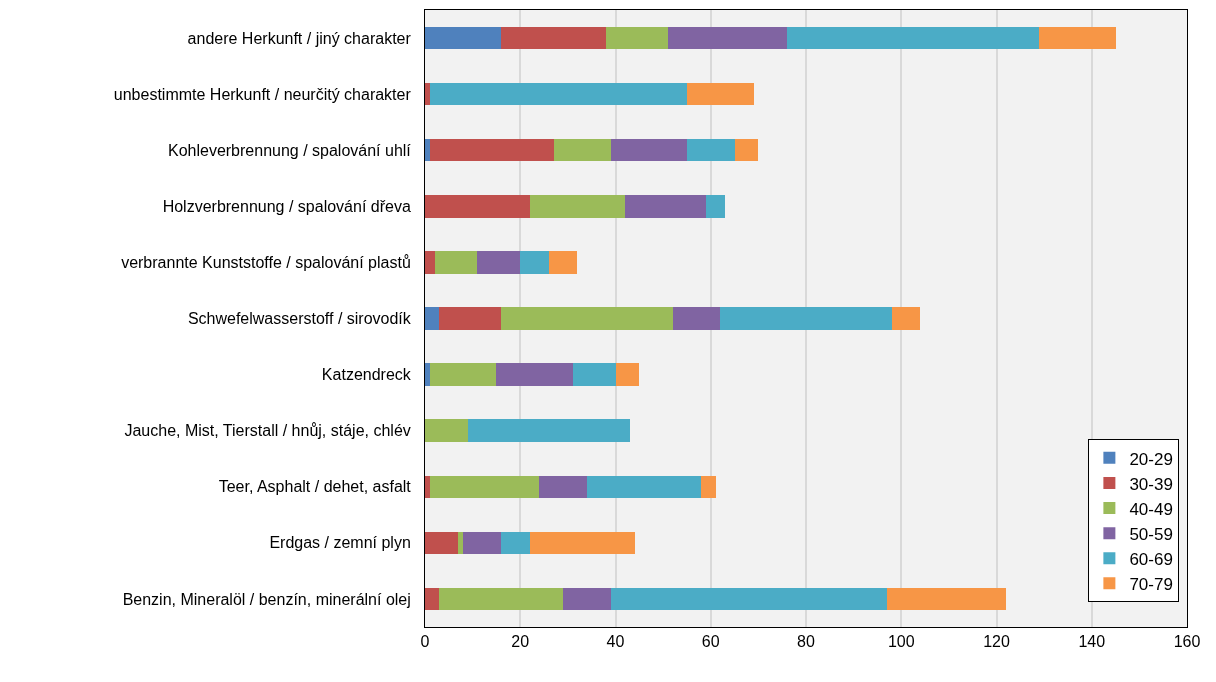 The image size is (1216, 682). I want to click on y-tick-label: Teer, Asphalt / dehet, asfalt, so click(315, 487).